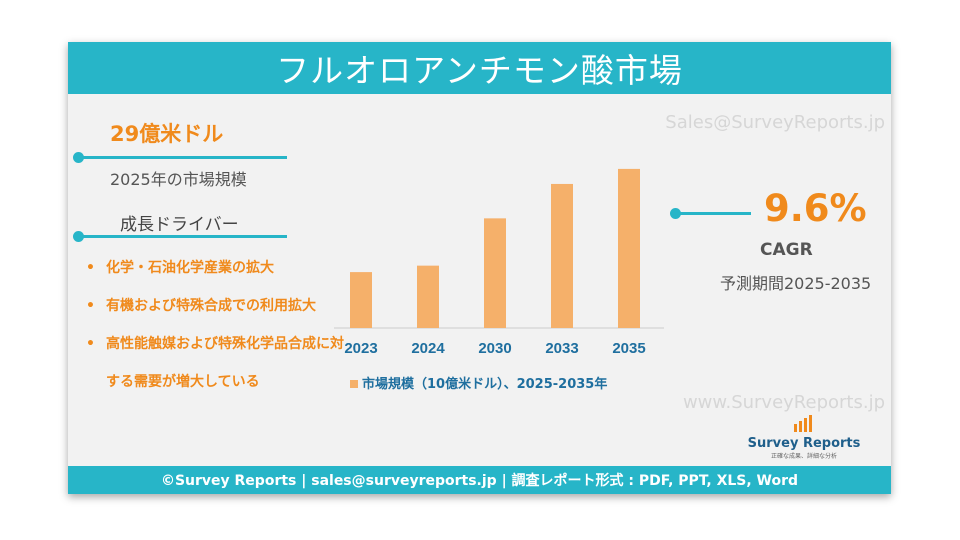  I want to click on market-size-label: 2025年の市場規模, so click(178, 179).